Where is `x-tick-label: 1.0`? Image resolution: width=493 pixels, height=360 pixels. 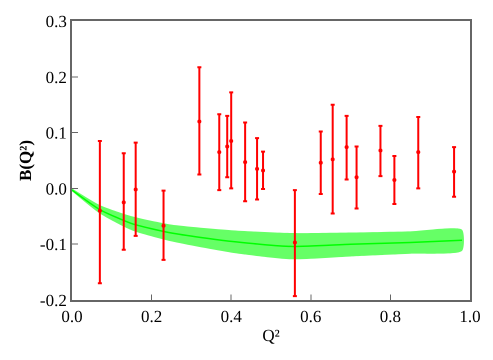 x-tick-label: 1.0 is located at coordinates (470, 316).